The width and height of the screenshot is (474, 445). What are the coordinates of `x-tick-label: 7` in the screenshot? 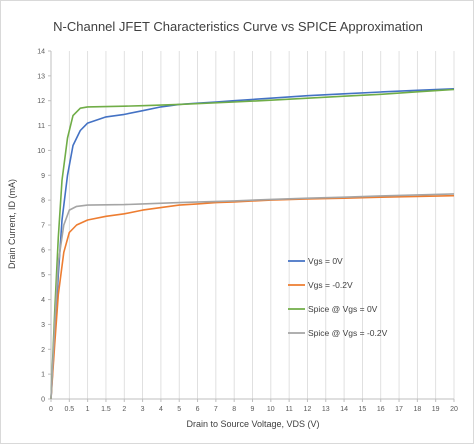 It's located at (216, 409).